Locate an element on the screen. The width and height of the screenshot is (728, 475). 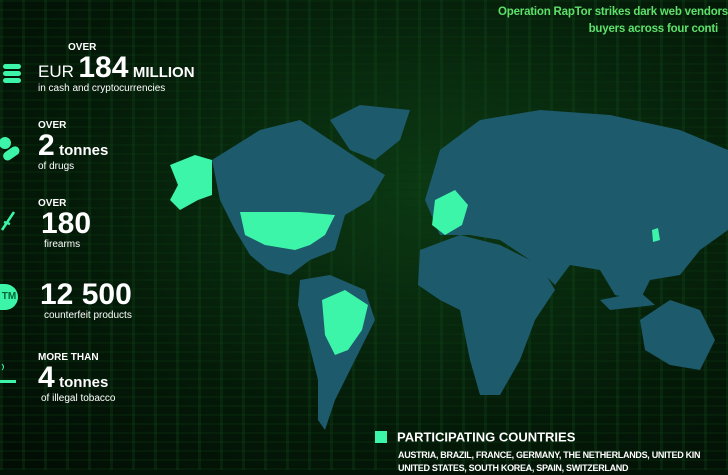
stat-desc: firearms is located at coordinates (62, 244).